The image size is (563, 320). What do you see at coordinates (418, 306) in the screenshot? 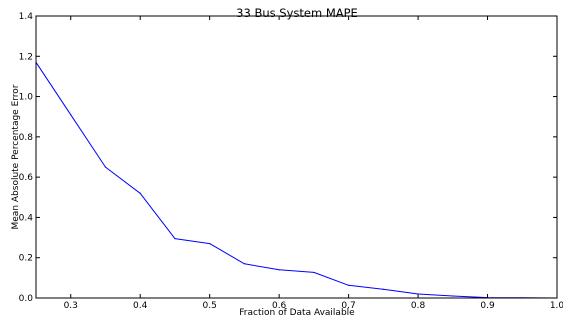
I see `x-tick-label: 0.8` at bounding box center [418, 306].